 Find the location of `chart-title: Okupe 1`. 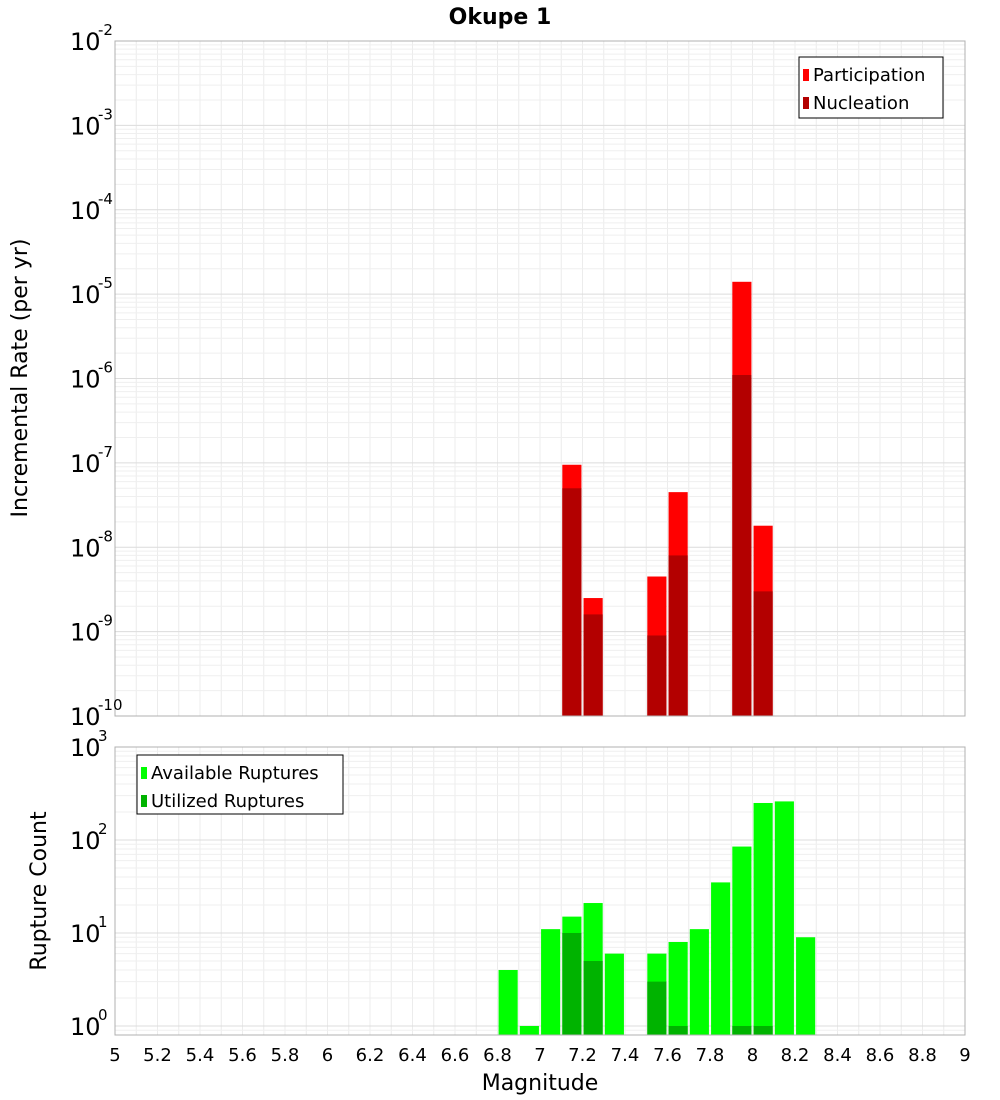

chart-title: Okupe 1 is located at coordinates (500, 17).